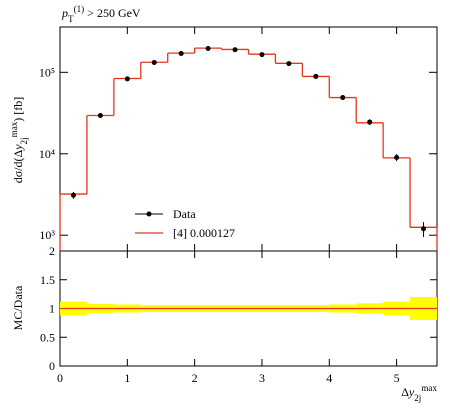  I want to click on legend-marker, so click(149, 214).